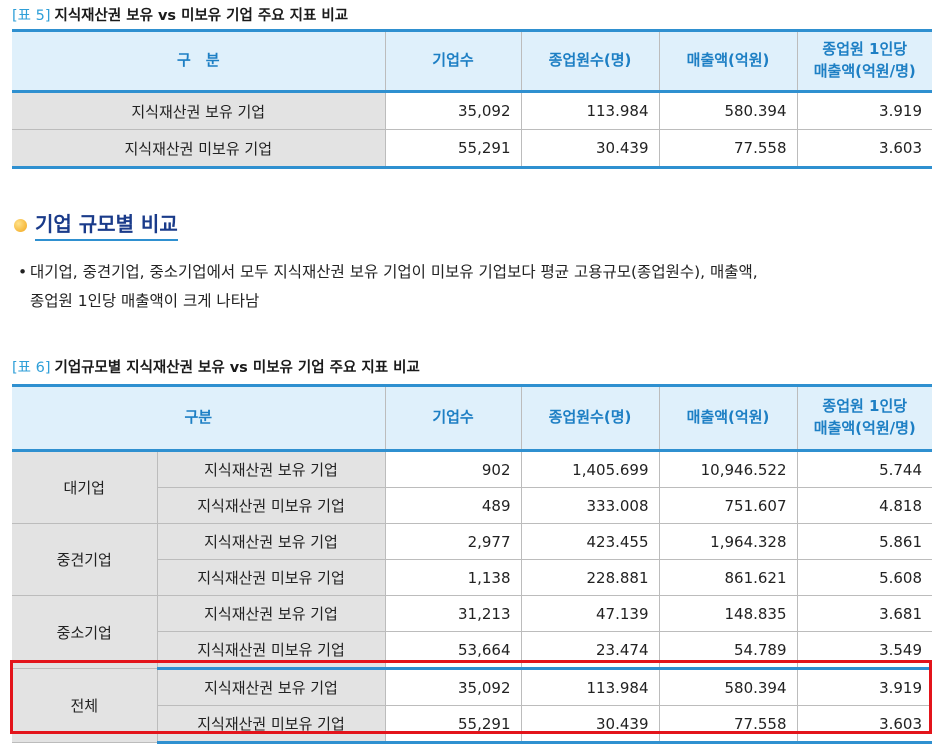 The image size is (944, 744). What do you see at coordinates (84, 705) in the screenshot?
I see `group-label-total: 전체` at bounding box center [84, 705].